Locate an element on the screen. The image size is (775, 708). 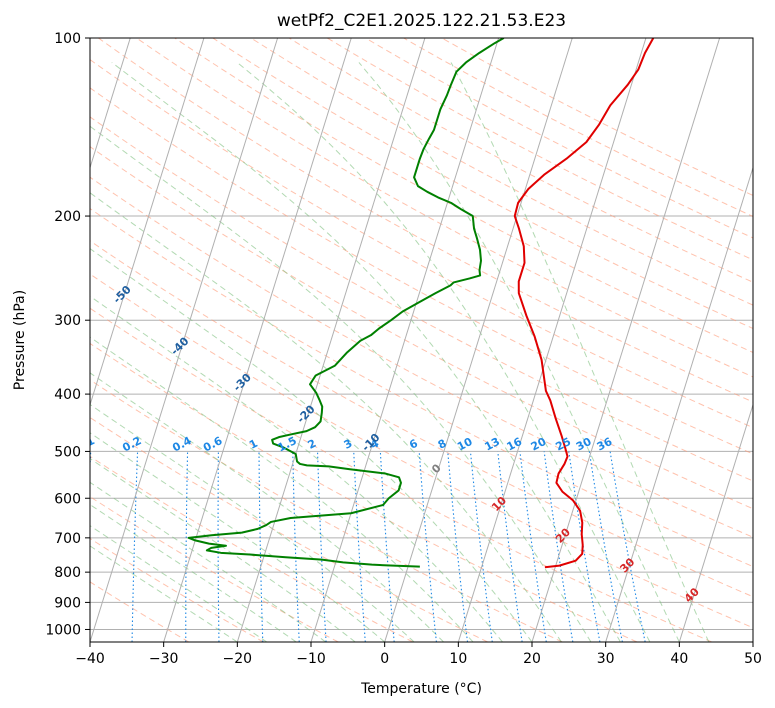
y-tick-label: 800 is located at coordinates (67, 573).